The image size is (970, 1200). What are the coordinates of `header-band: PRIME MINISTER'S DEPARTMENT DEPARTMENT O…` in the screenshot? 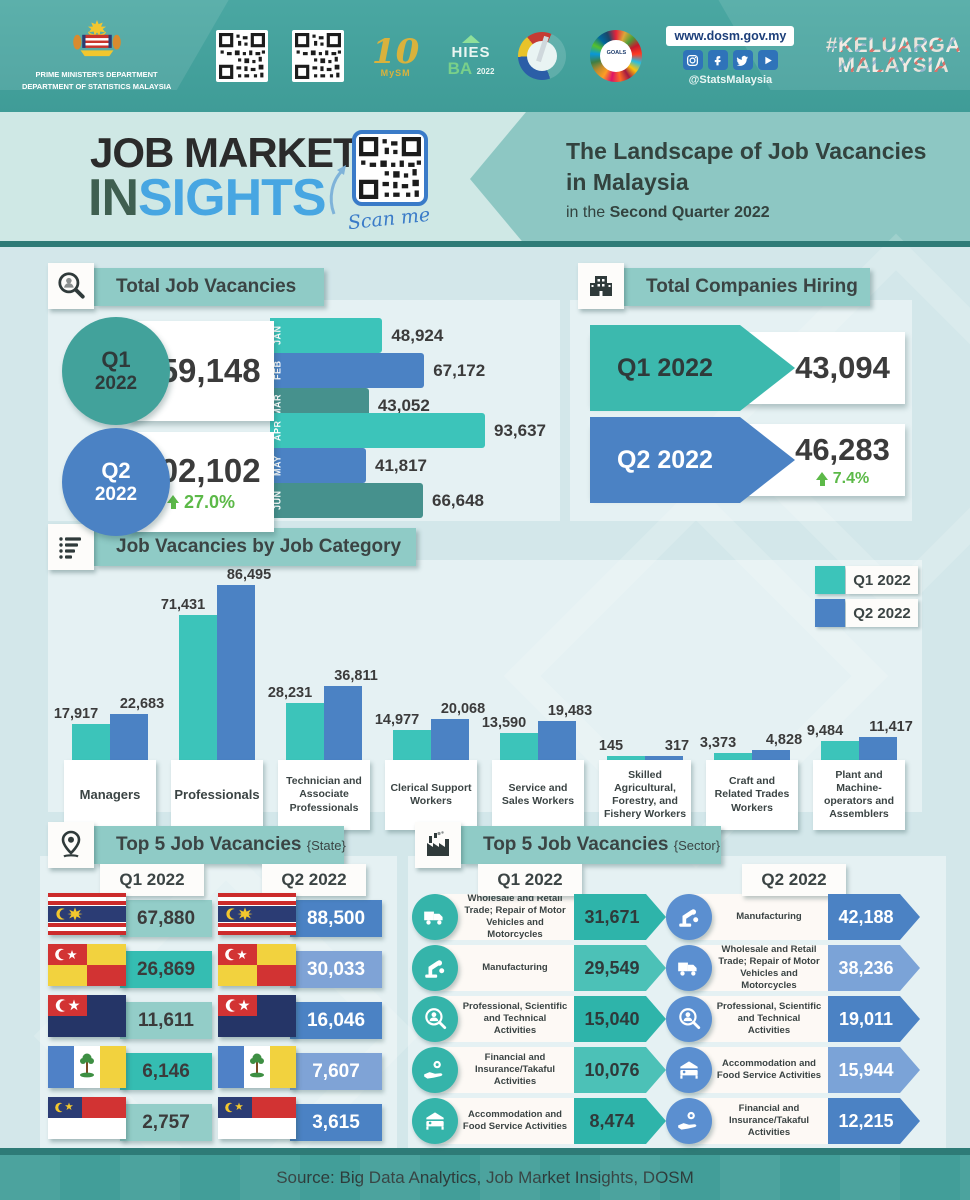 It's located at (485, 56).